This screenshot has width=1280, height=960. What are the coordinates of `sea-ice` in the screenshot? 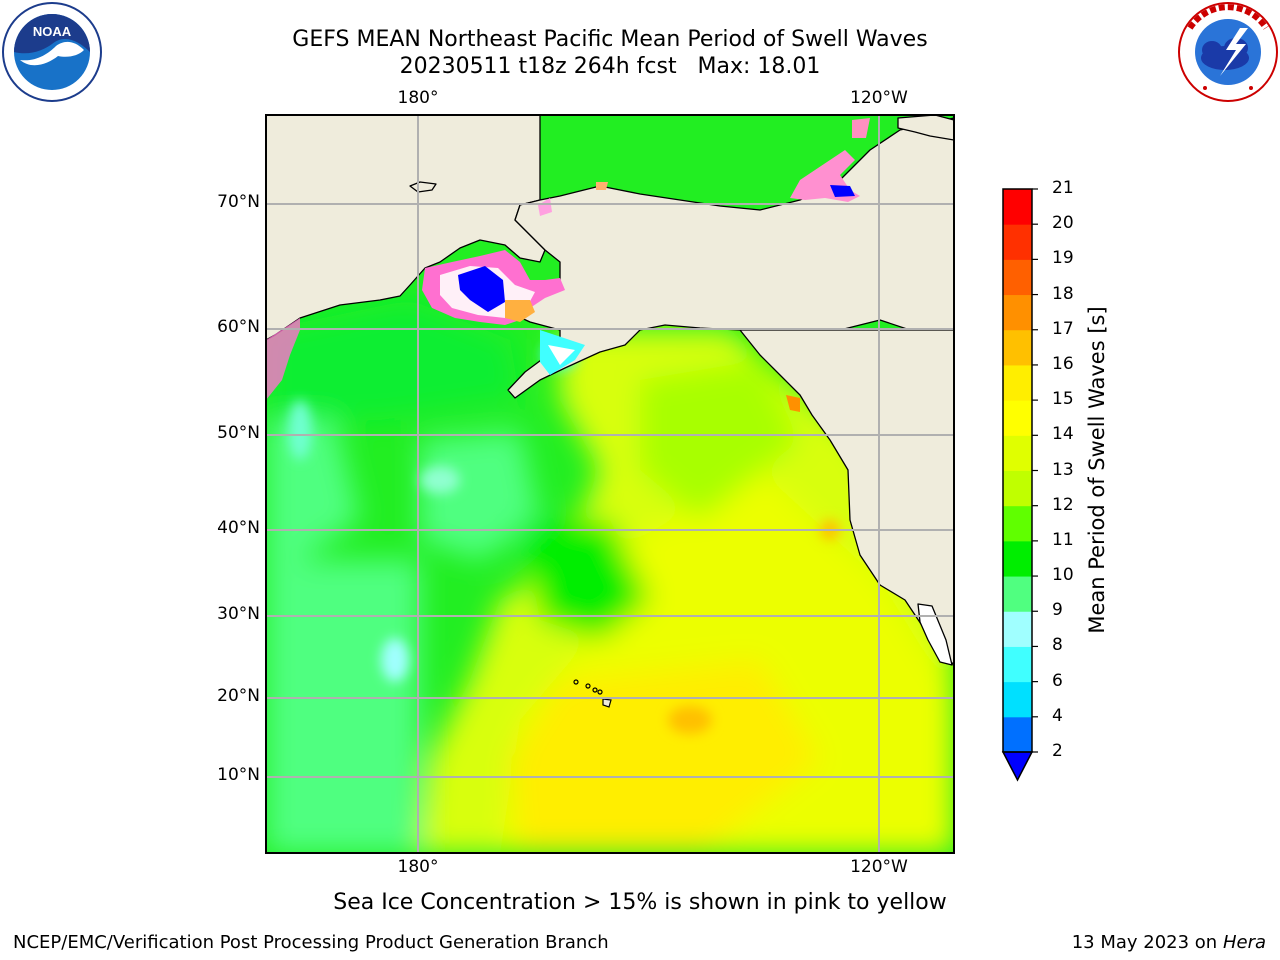 It's located at (568, 265).